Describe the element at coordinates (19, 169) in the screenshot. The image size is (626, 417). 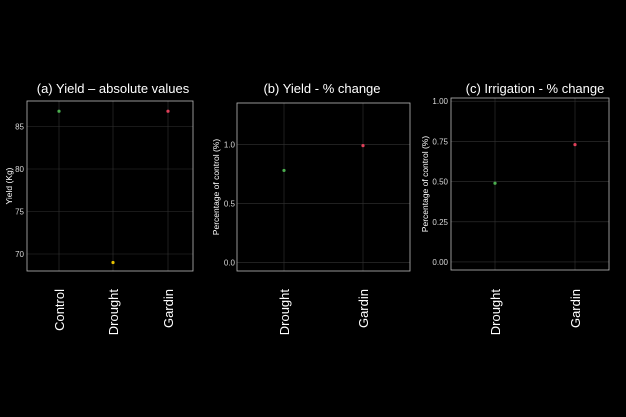
I see `y-tick-label: 80` at that location.